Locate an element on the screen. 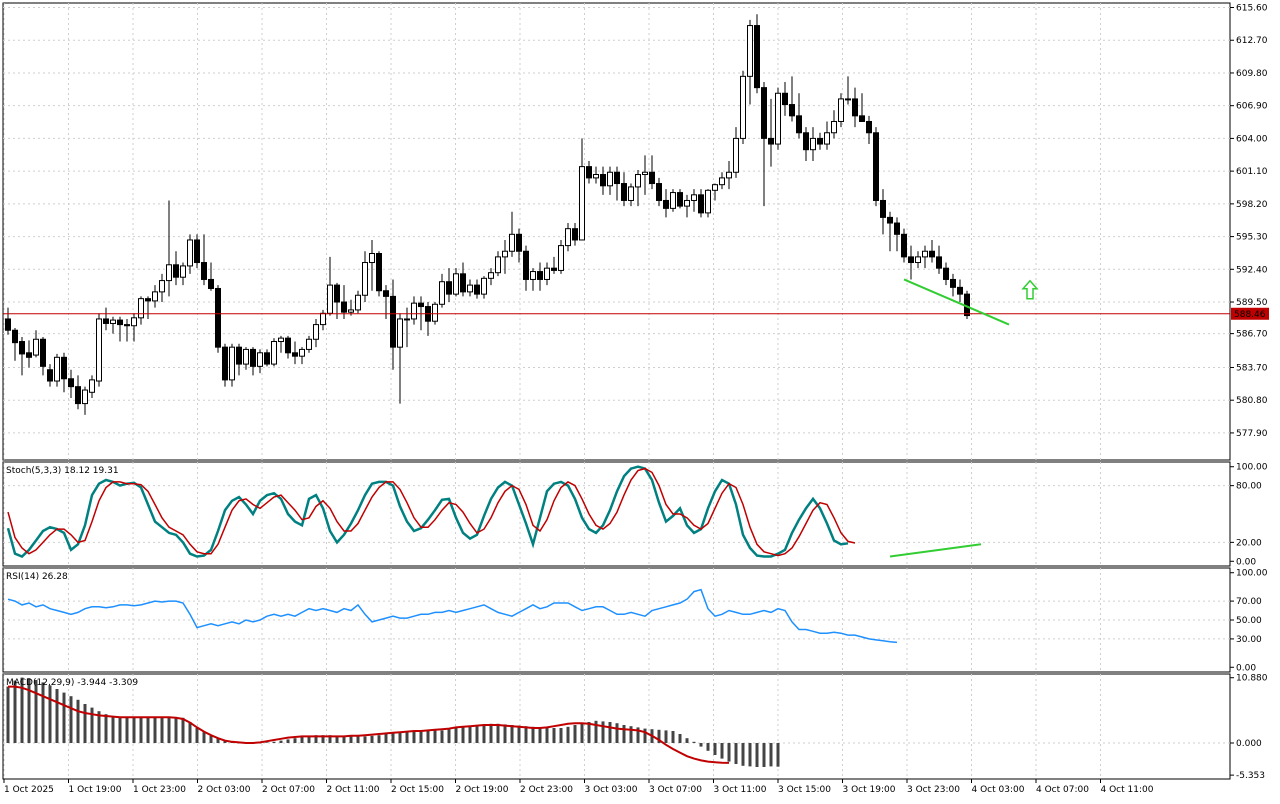 Image resolution: width=1280 pixels, height=804 pixels. macd-signal-line is located at coordinates (369, 724).